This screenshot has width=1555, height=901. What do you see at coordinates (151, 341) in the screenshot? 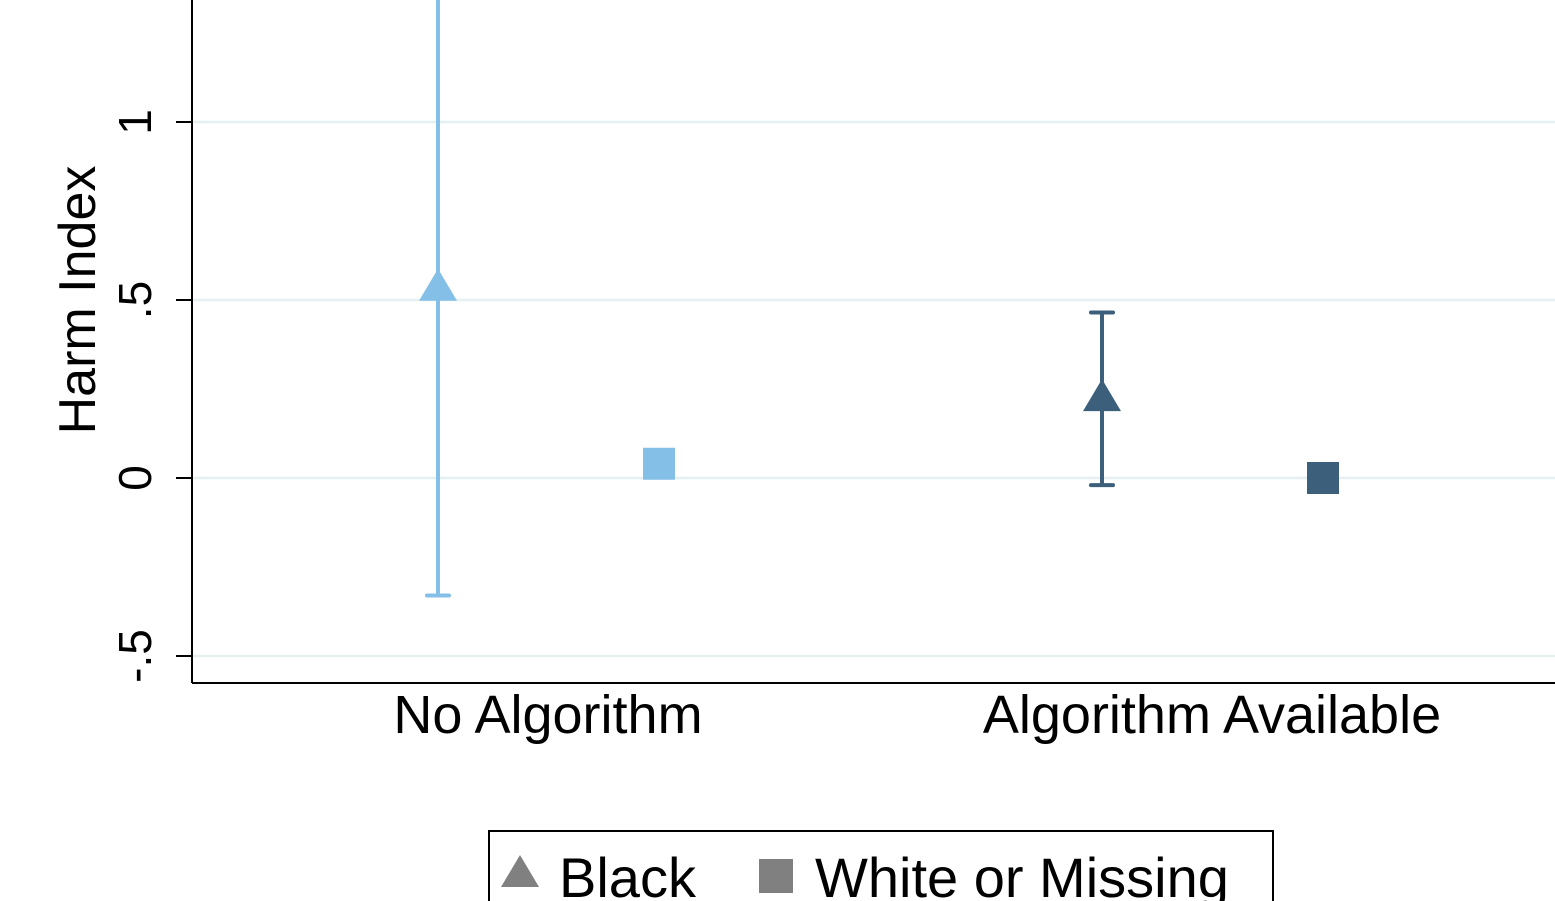
I see `y-axis: -.5 0 .5 1` at bounding box center [151, 341].